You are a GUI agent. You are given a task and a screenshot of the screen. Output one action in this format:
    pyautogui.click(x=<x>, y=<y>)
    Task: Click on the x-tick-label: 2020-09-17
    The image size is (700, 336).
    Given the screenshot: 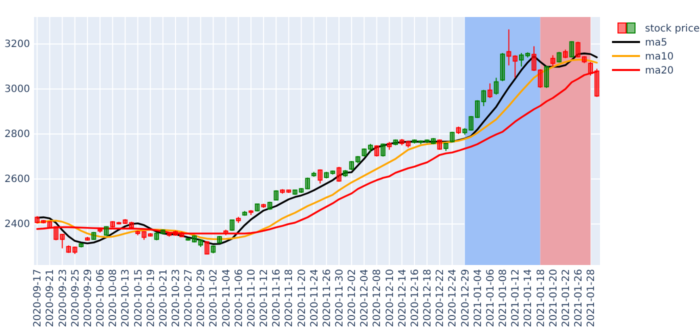 What is the action you would take?
    pyautogui.click(x=38, y=298)
    